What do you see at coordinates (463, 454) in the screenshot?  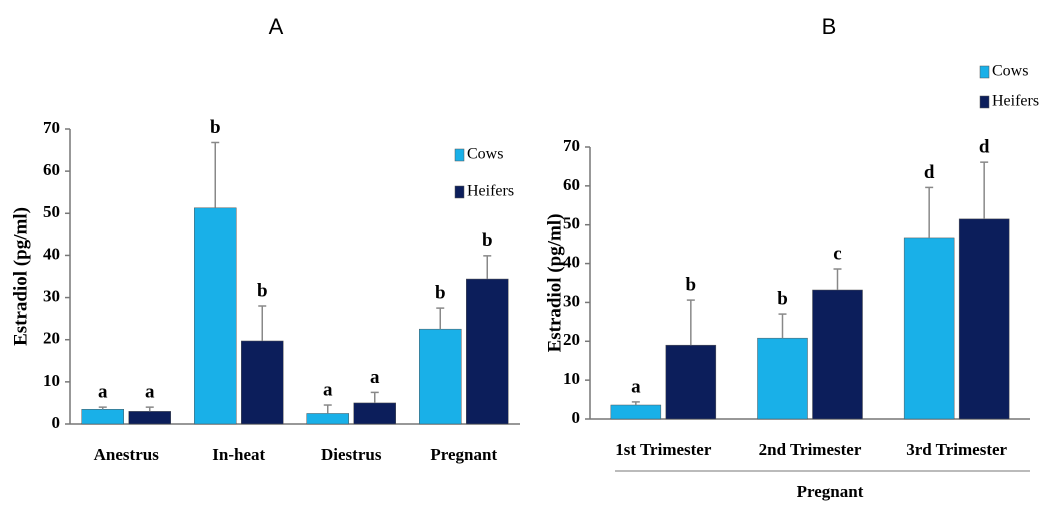 I see `x-tick-label: Pregnant` at bounding box center [463, 454].